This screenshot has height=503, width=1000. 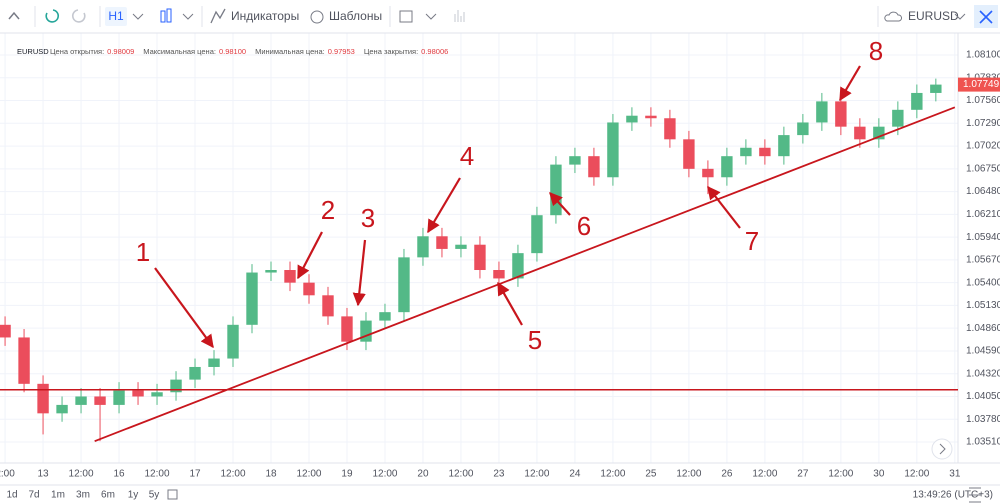 I want to click on calendar-button, so click(x=406, y=16).